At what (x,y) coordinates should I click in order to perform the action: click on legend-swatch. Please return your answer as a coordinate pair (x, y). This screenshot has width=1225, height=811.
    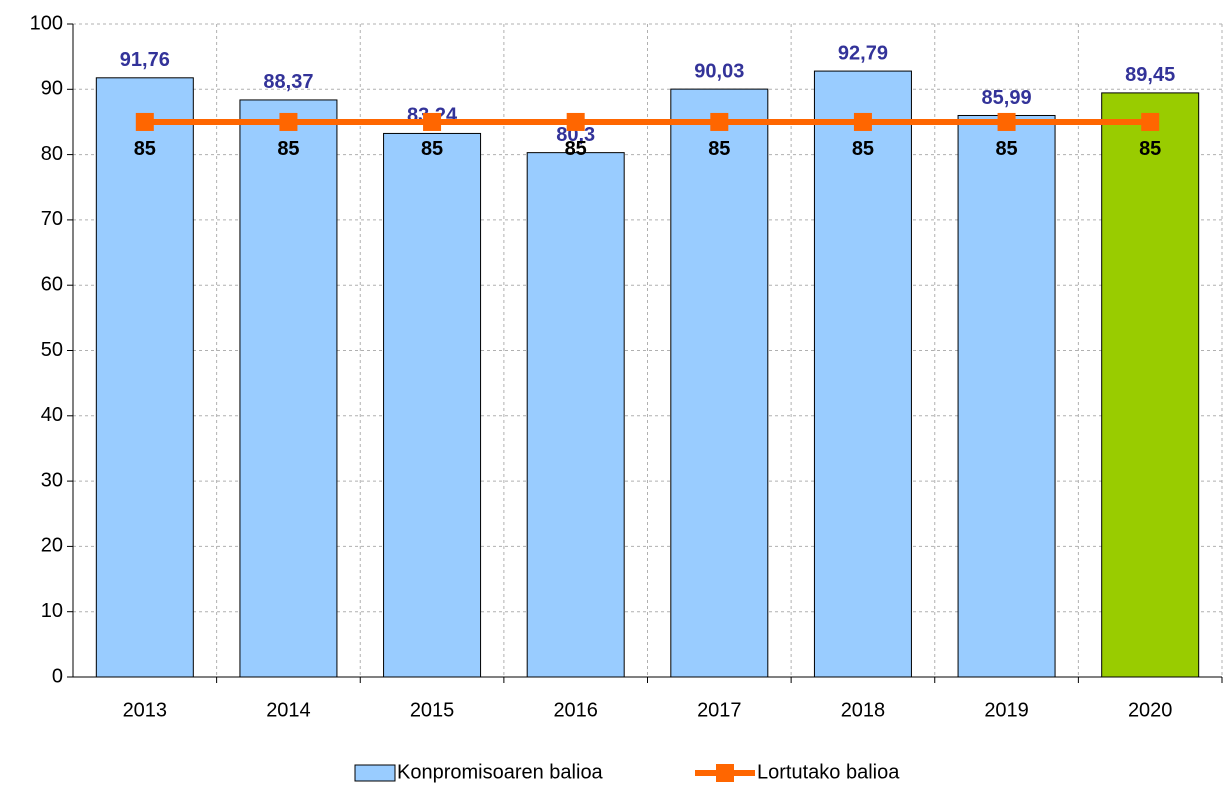
    Looking at the image, I should click on (375, 773).